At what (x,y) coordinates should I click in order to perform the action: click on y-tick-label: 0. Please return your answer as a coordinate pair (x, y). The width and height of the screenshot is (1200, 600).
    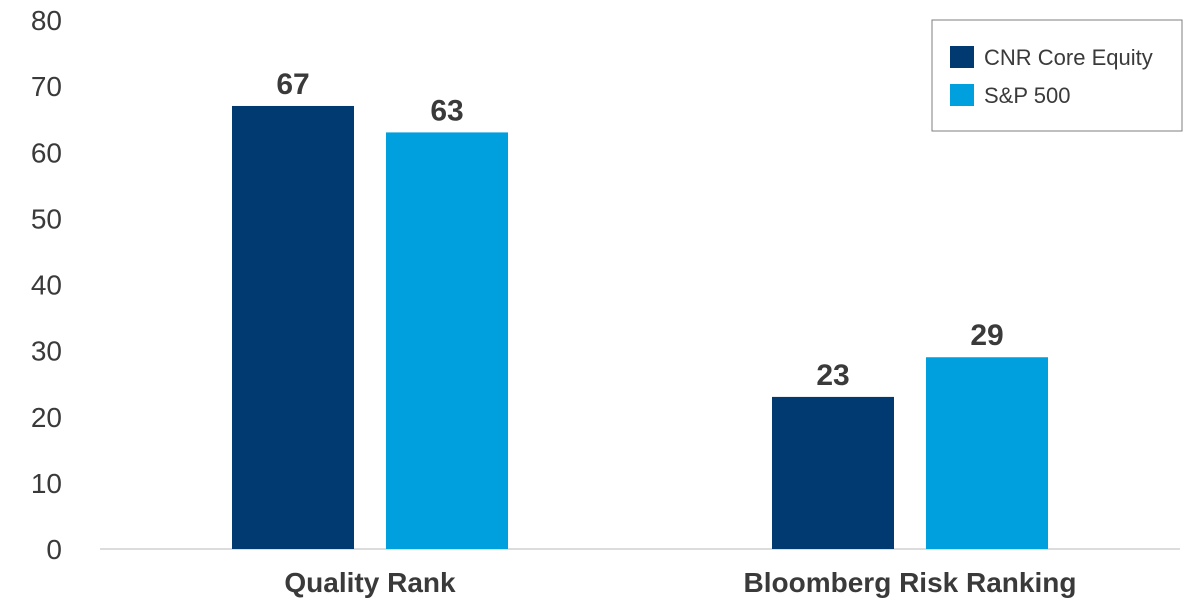
    Looking at the image, I should click on (54, 549).